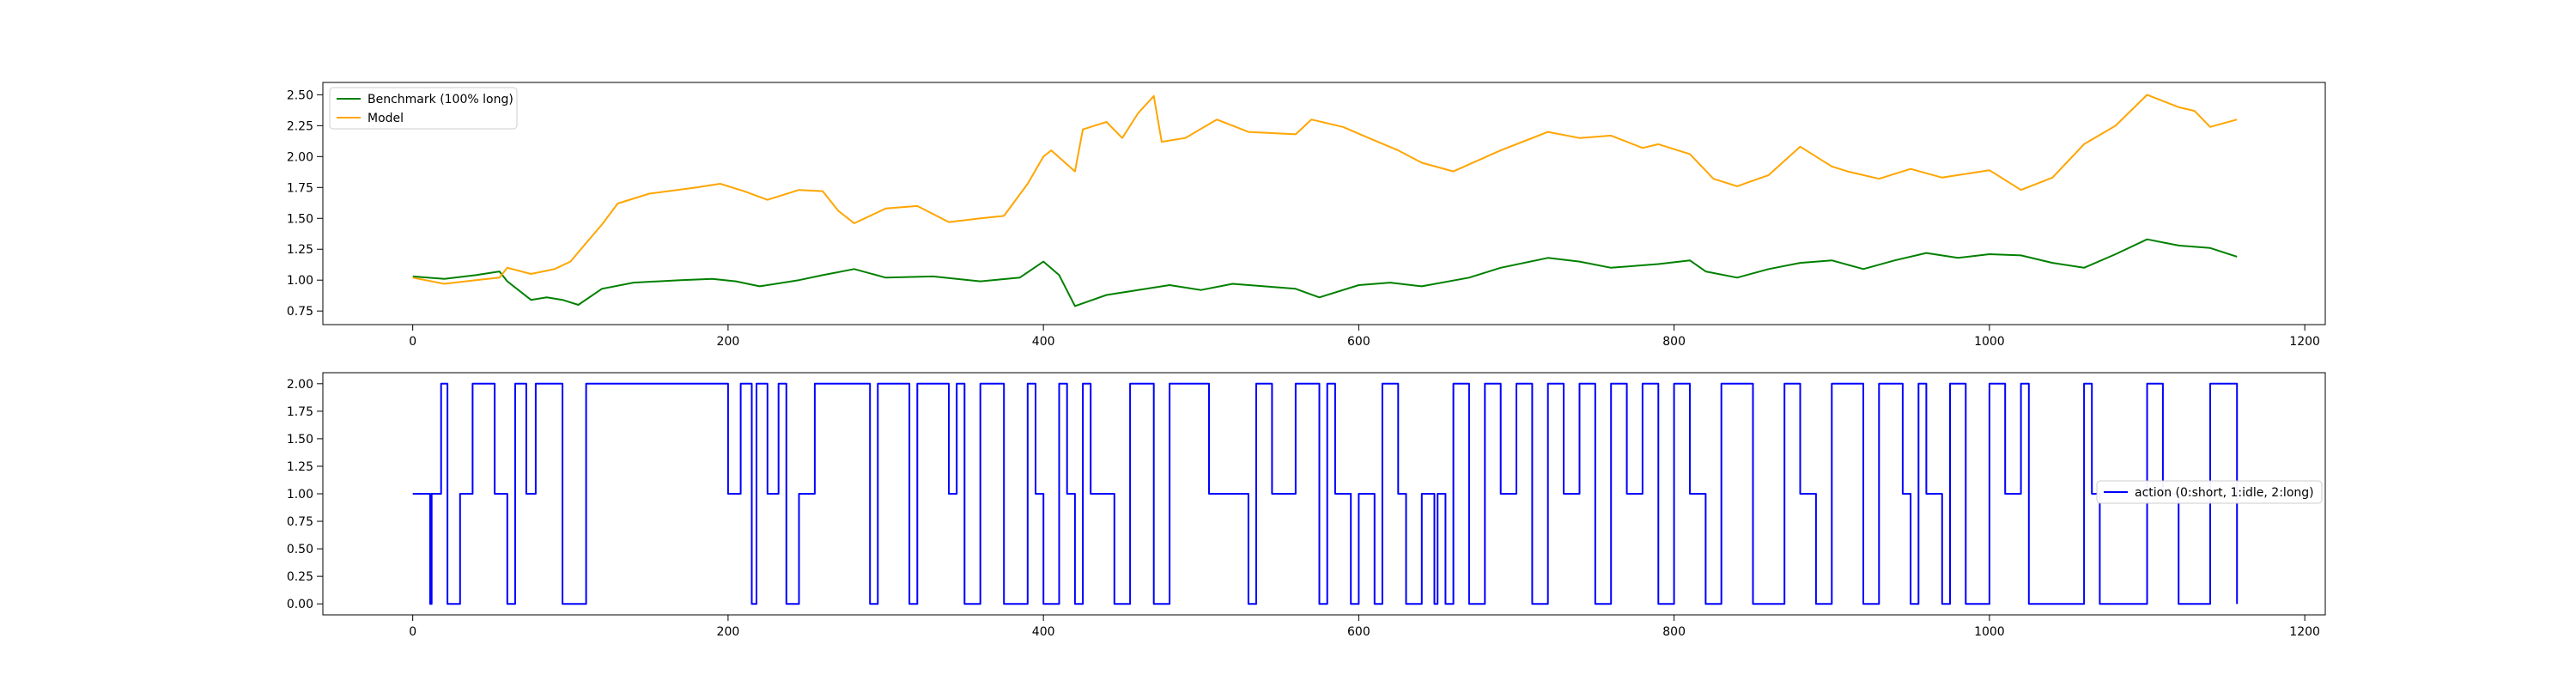 This screenshot has width=2576, height=687. What do you see at coordinates (300, 126) in the screenshot?
I see `y-tick-label: 2.25` at bounding box center [300, 126].